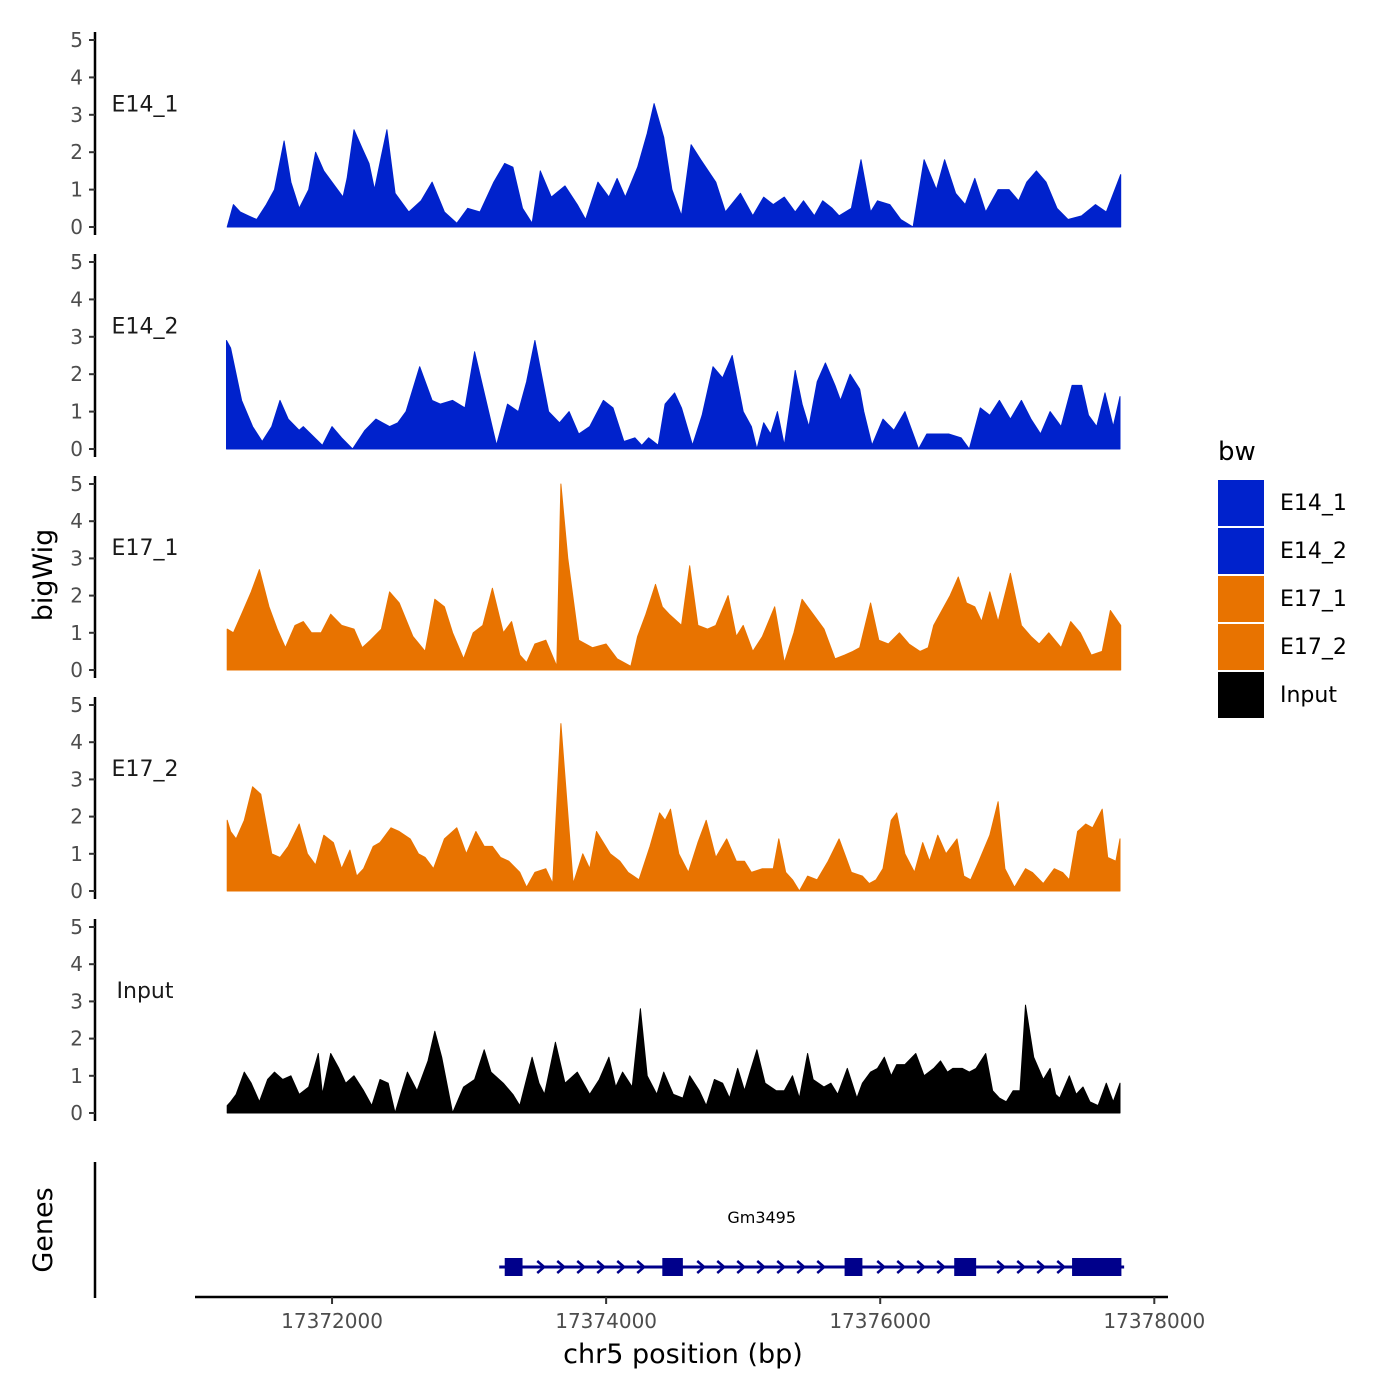  Describe the element at coordinates (145, 327) in the screenshot. I see `track-label: E14_2` at that location.